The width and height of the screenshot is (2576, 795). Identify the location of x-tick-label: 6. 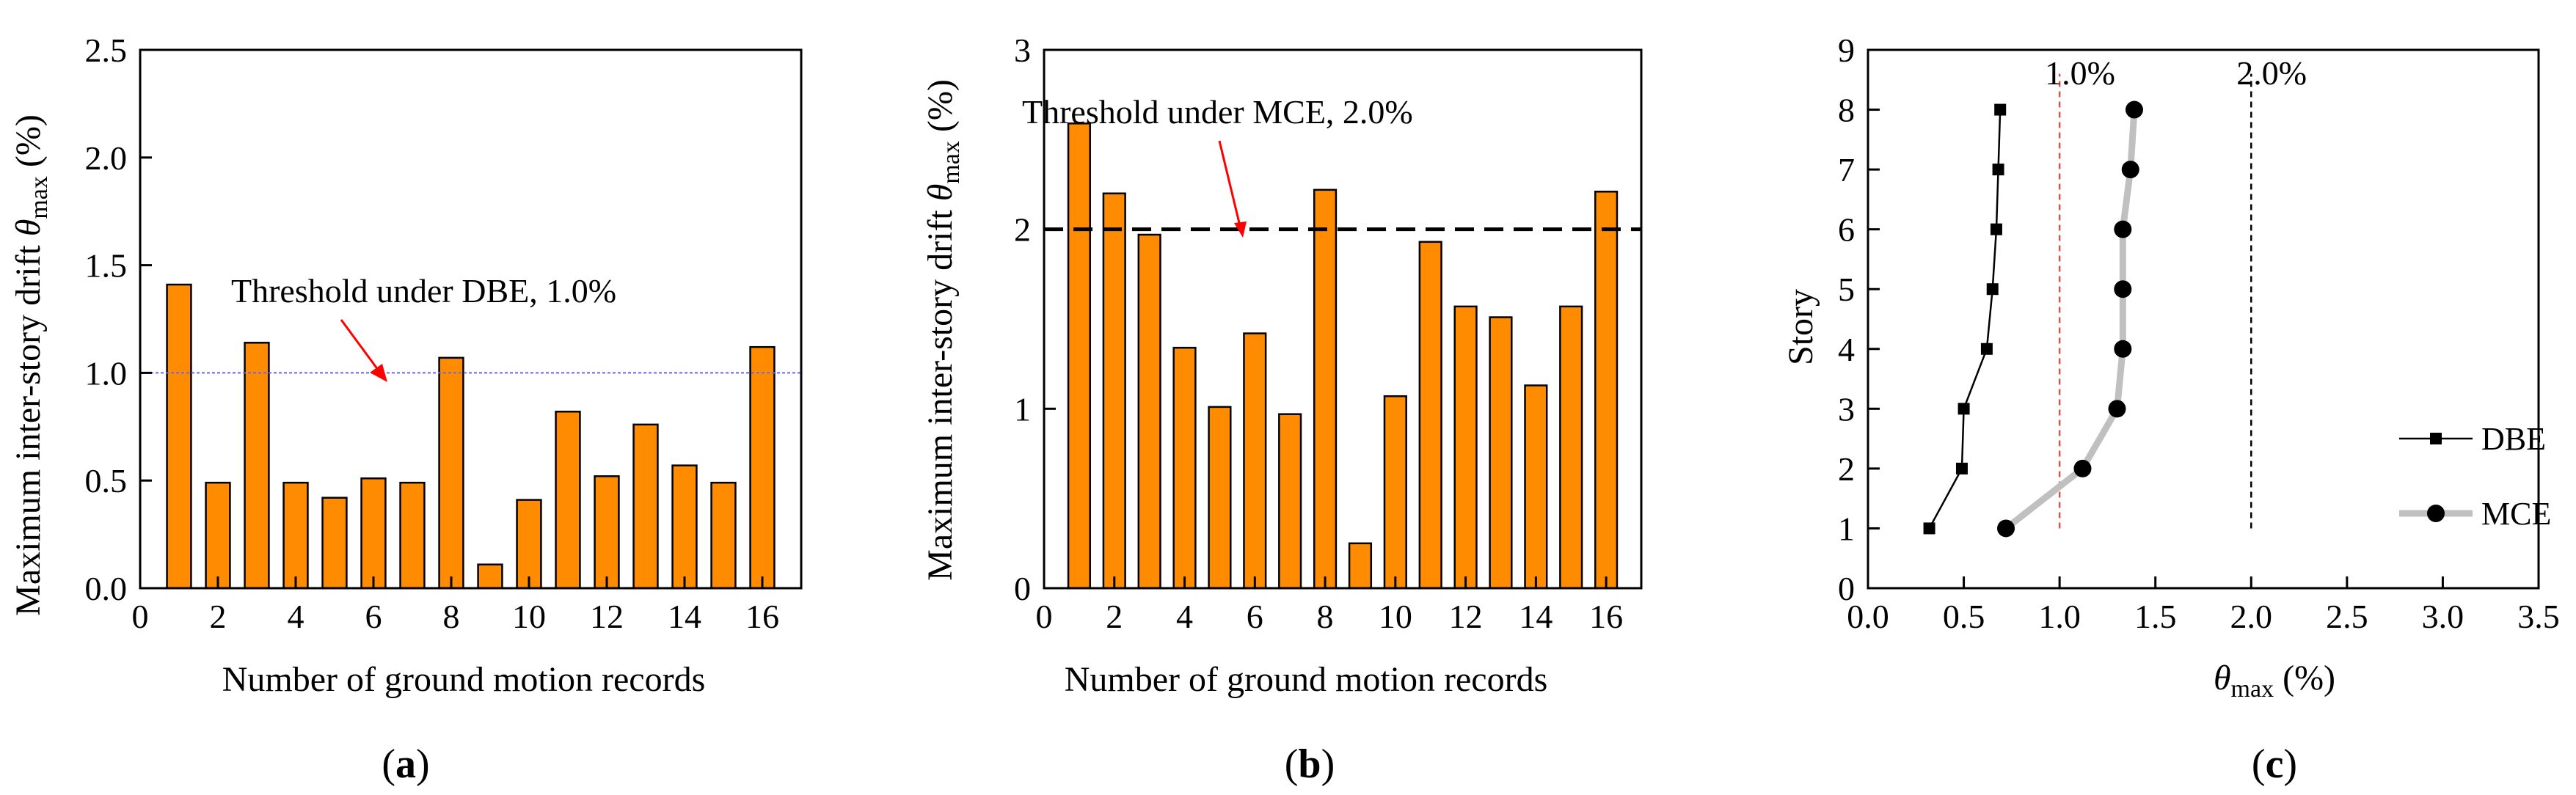
(373, 616).